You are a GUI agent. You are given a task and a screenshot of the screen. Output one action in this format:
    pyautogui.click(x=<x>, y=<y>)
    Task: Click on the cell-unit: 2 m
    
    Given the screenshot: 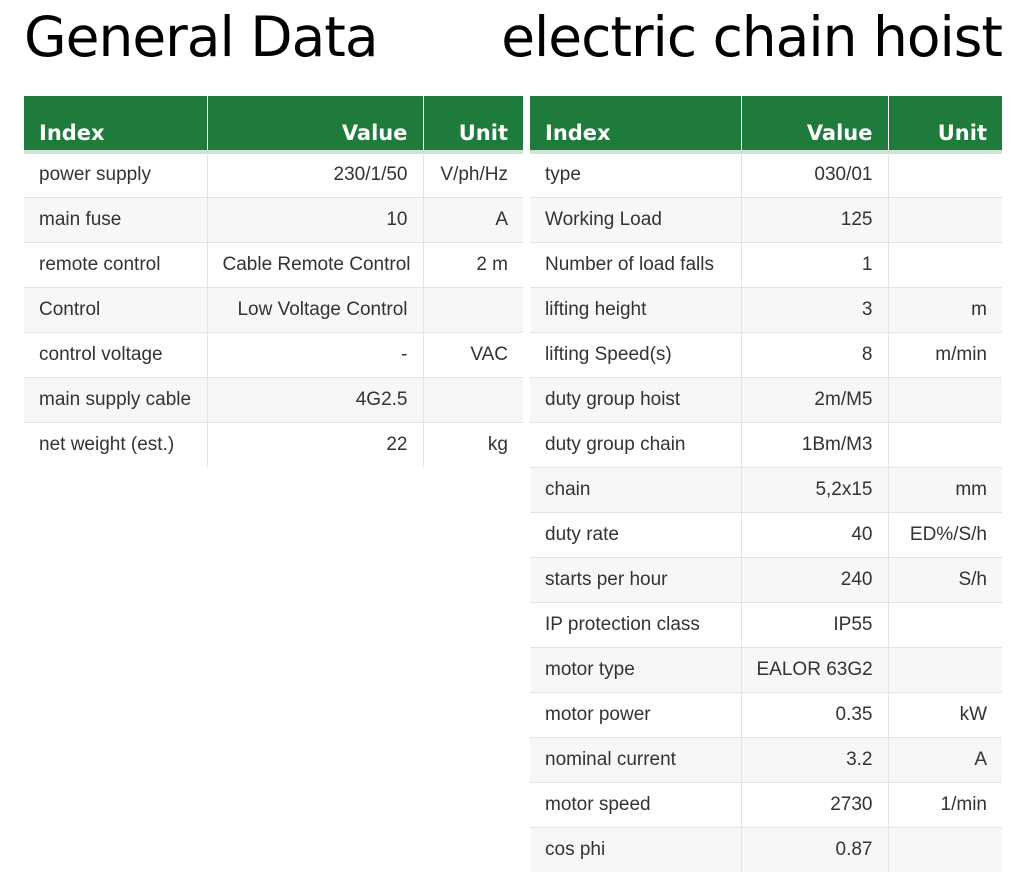 What is the action you would take?
    pyautogui.click(x=473, y=265)
    